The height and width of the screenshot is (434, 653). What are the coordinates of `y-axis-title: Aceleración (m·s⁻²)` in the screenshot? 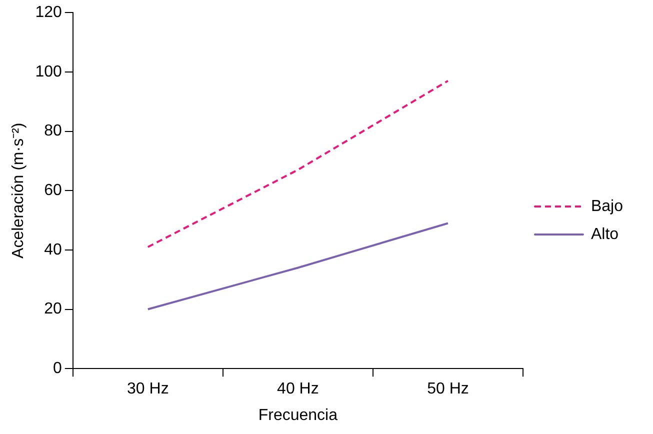 It's located at (19, 190).